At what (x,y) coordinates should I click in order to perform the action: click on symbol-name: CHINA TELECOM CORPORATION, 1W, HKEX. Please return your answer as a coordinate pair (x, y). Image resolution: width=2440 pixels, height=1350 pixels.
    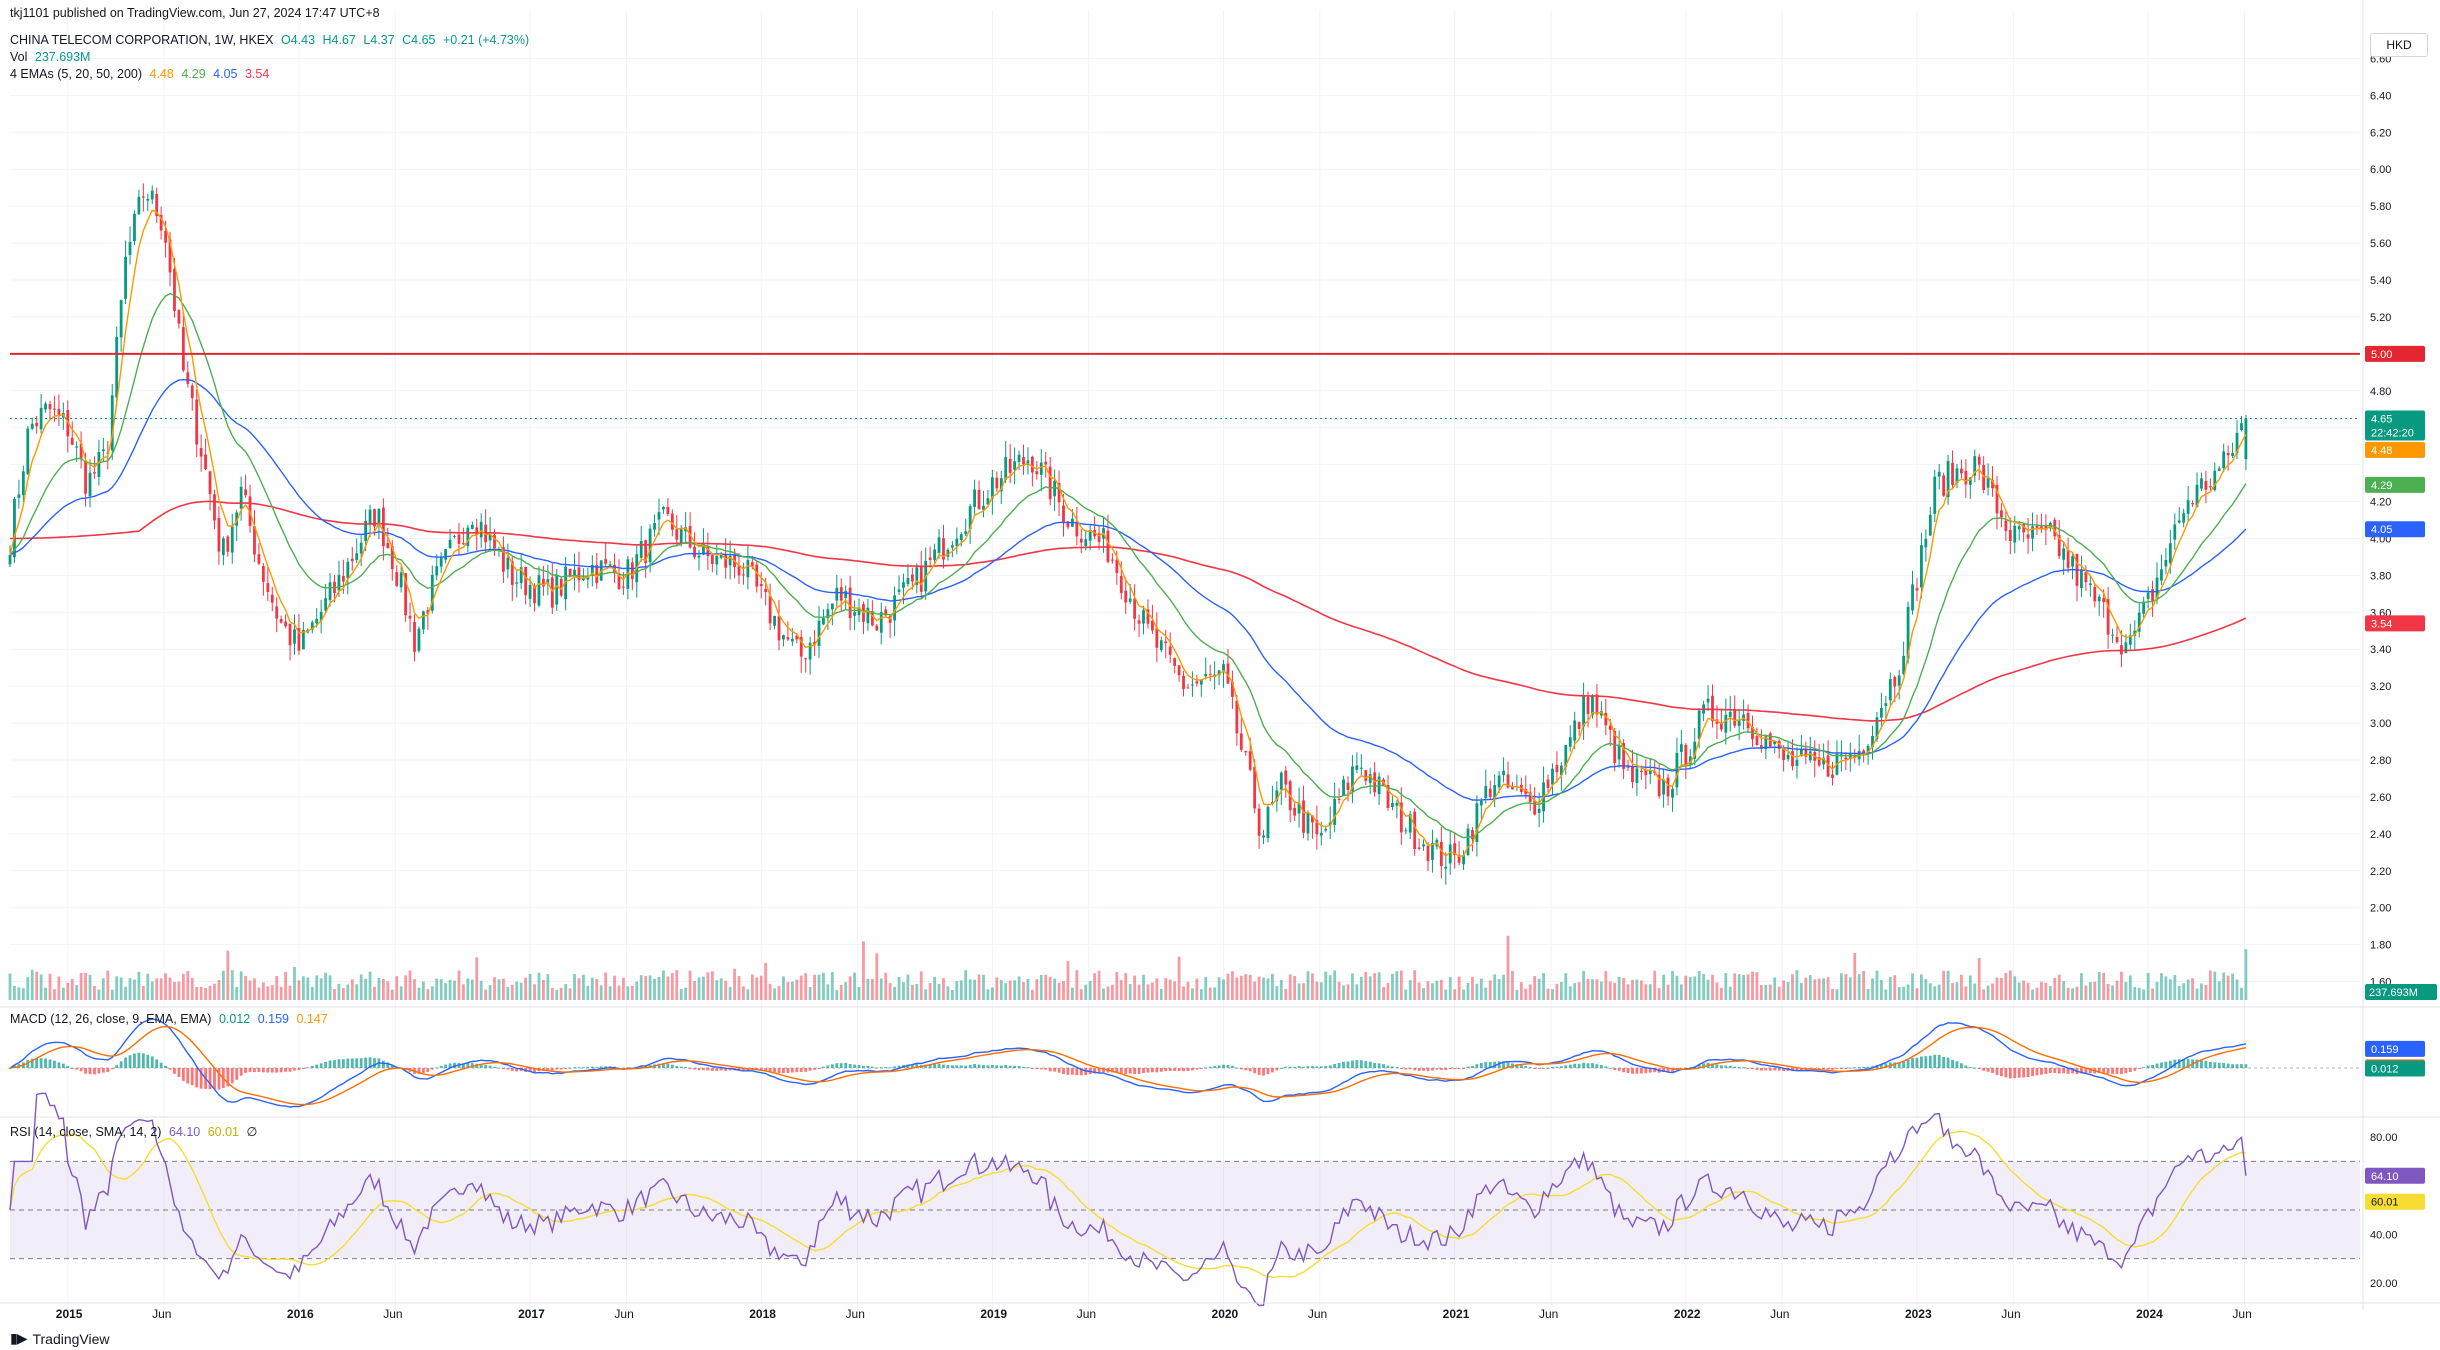
    Looking at the image, I should click on (142, 40).